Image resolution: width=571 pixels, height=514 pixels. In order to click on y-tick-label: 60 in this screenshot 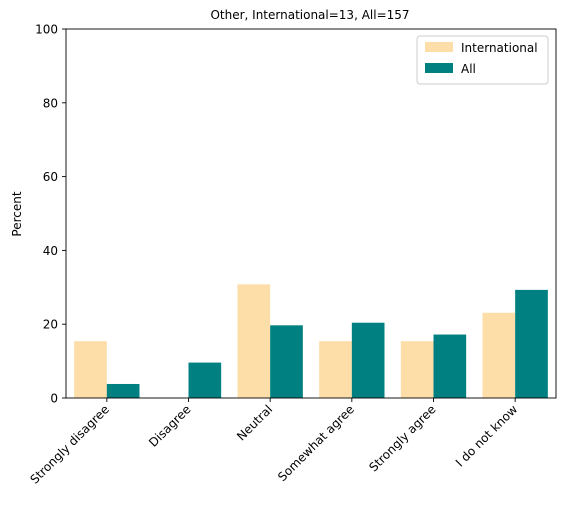, I will do `click(50, 177)`.